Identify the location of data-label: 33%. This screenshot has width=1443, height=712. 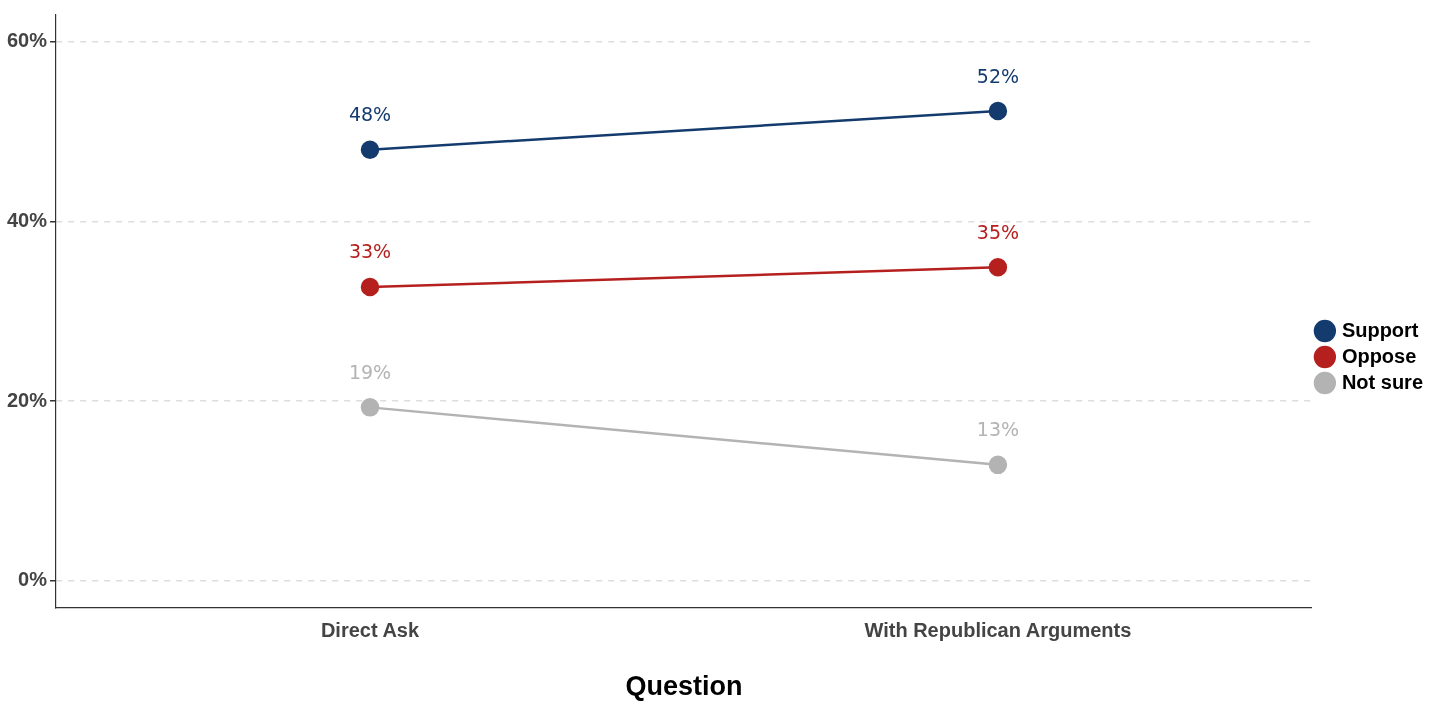
(370, 251).